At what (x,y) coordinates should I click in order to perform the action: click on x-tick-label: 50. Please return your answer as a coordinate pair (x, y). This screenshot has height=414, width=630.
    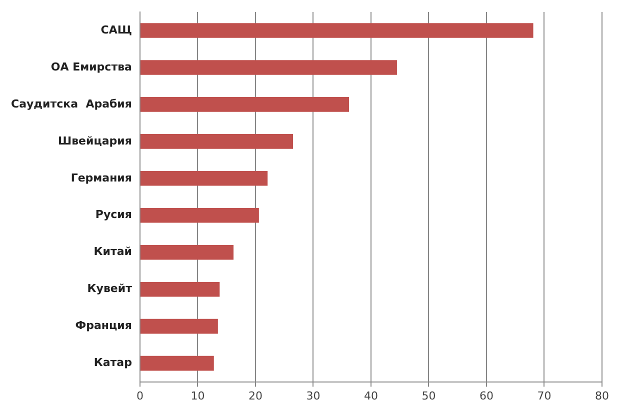
    Looking at the image, I should click on (429, 395).